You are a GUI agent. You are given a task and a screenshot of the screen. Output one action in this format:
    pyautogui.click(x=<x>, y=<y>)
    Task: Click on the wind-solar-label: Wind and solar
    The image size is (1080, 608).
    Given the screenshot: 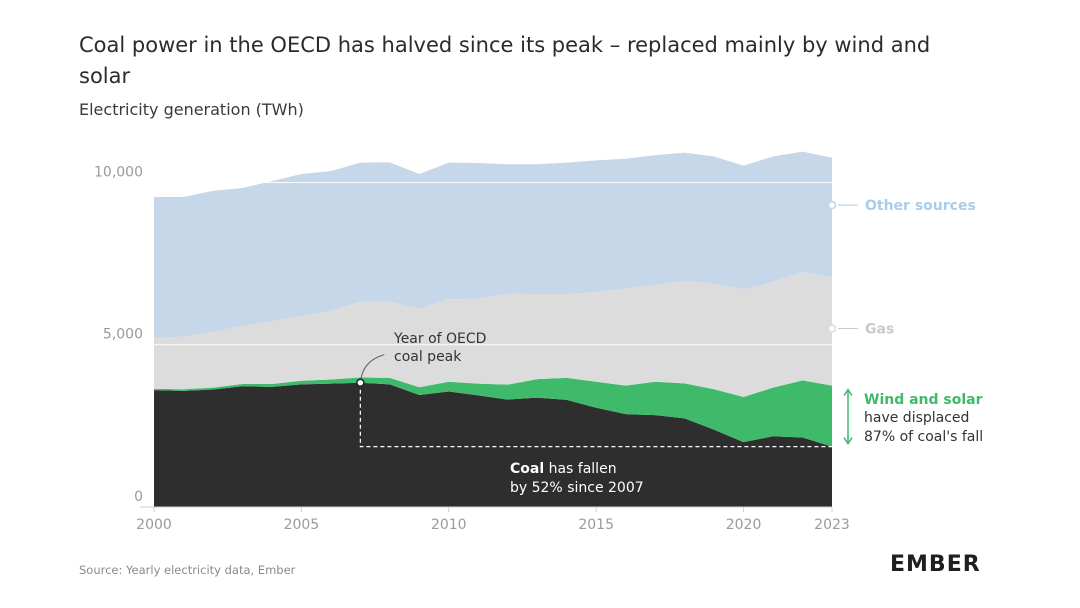 What is the action you would take?
    pyautogui.click(x=923, y=400)
    